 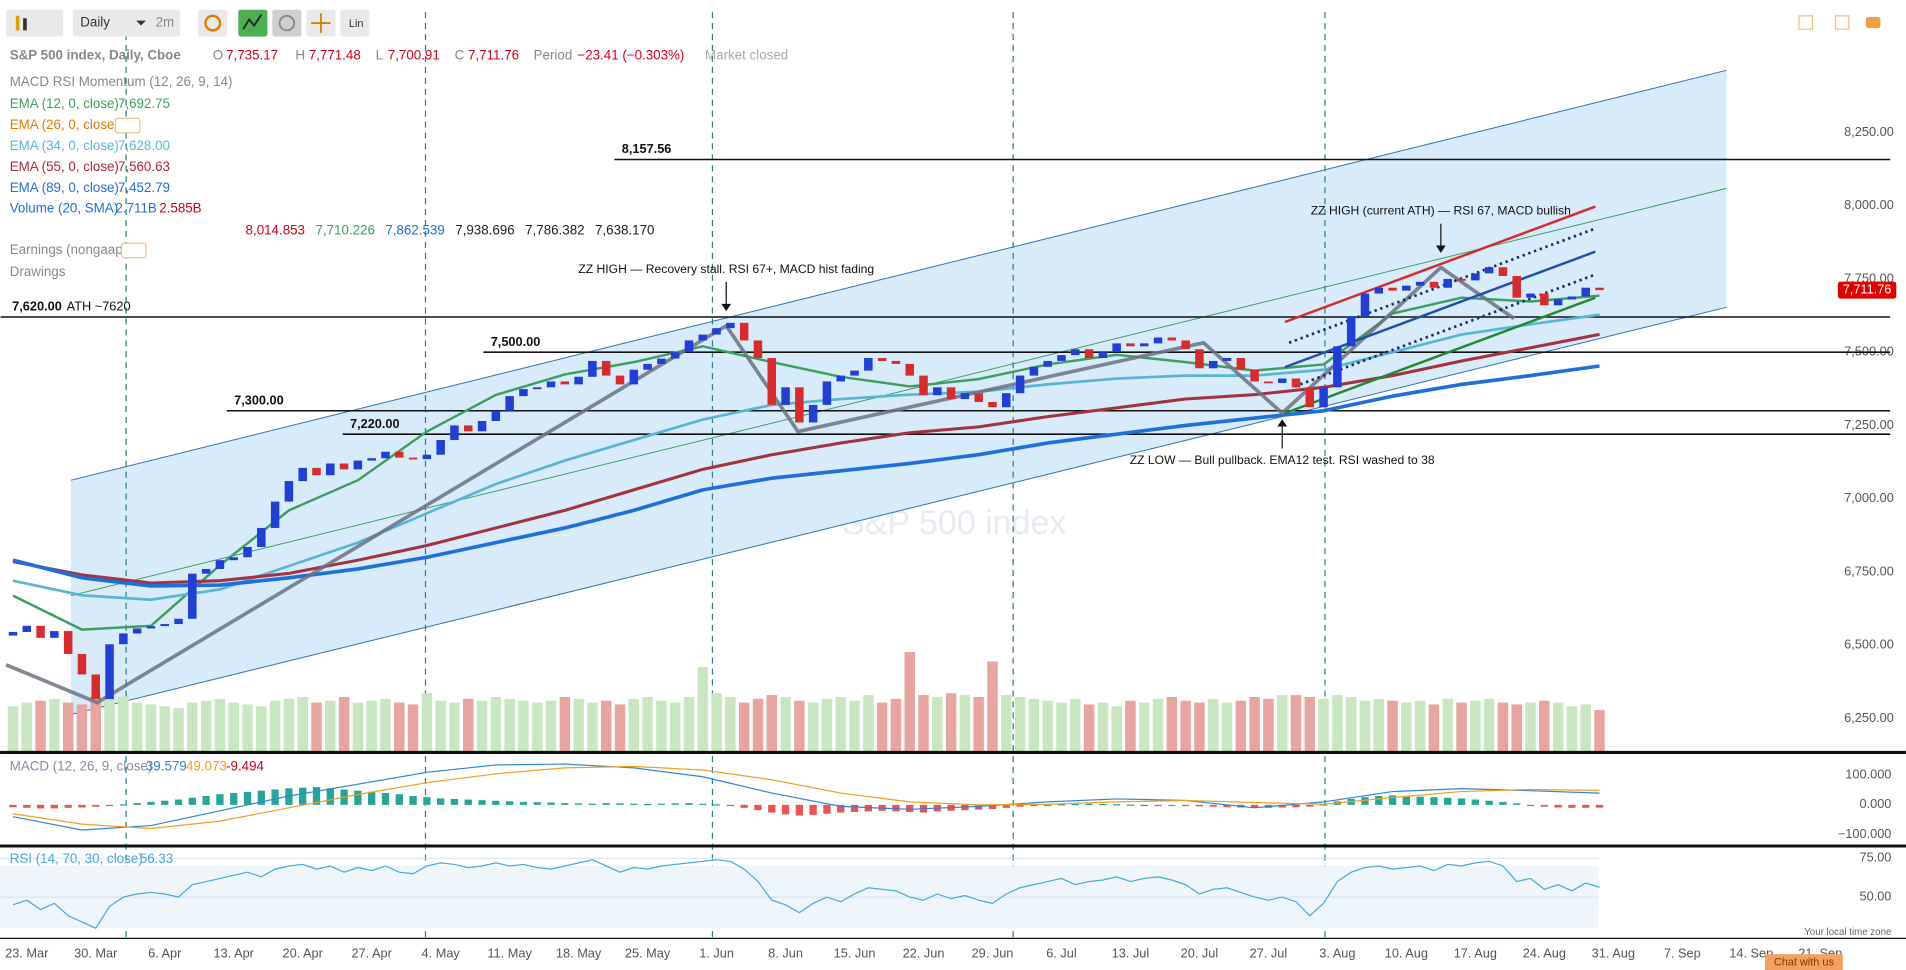 I want to click on settings-button, so click(x=213, y=23).